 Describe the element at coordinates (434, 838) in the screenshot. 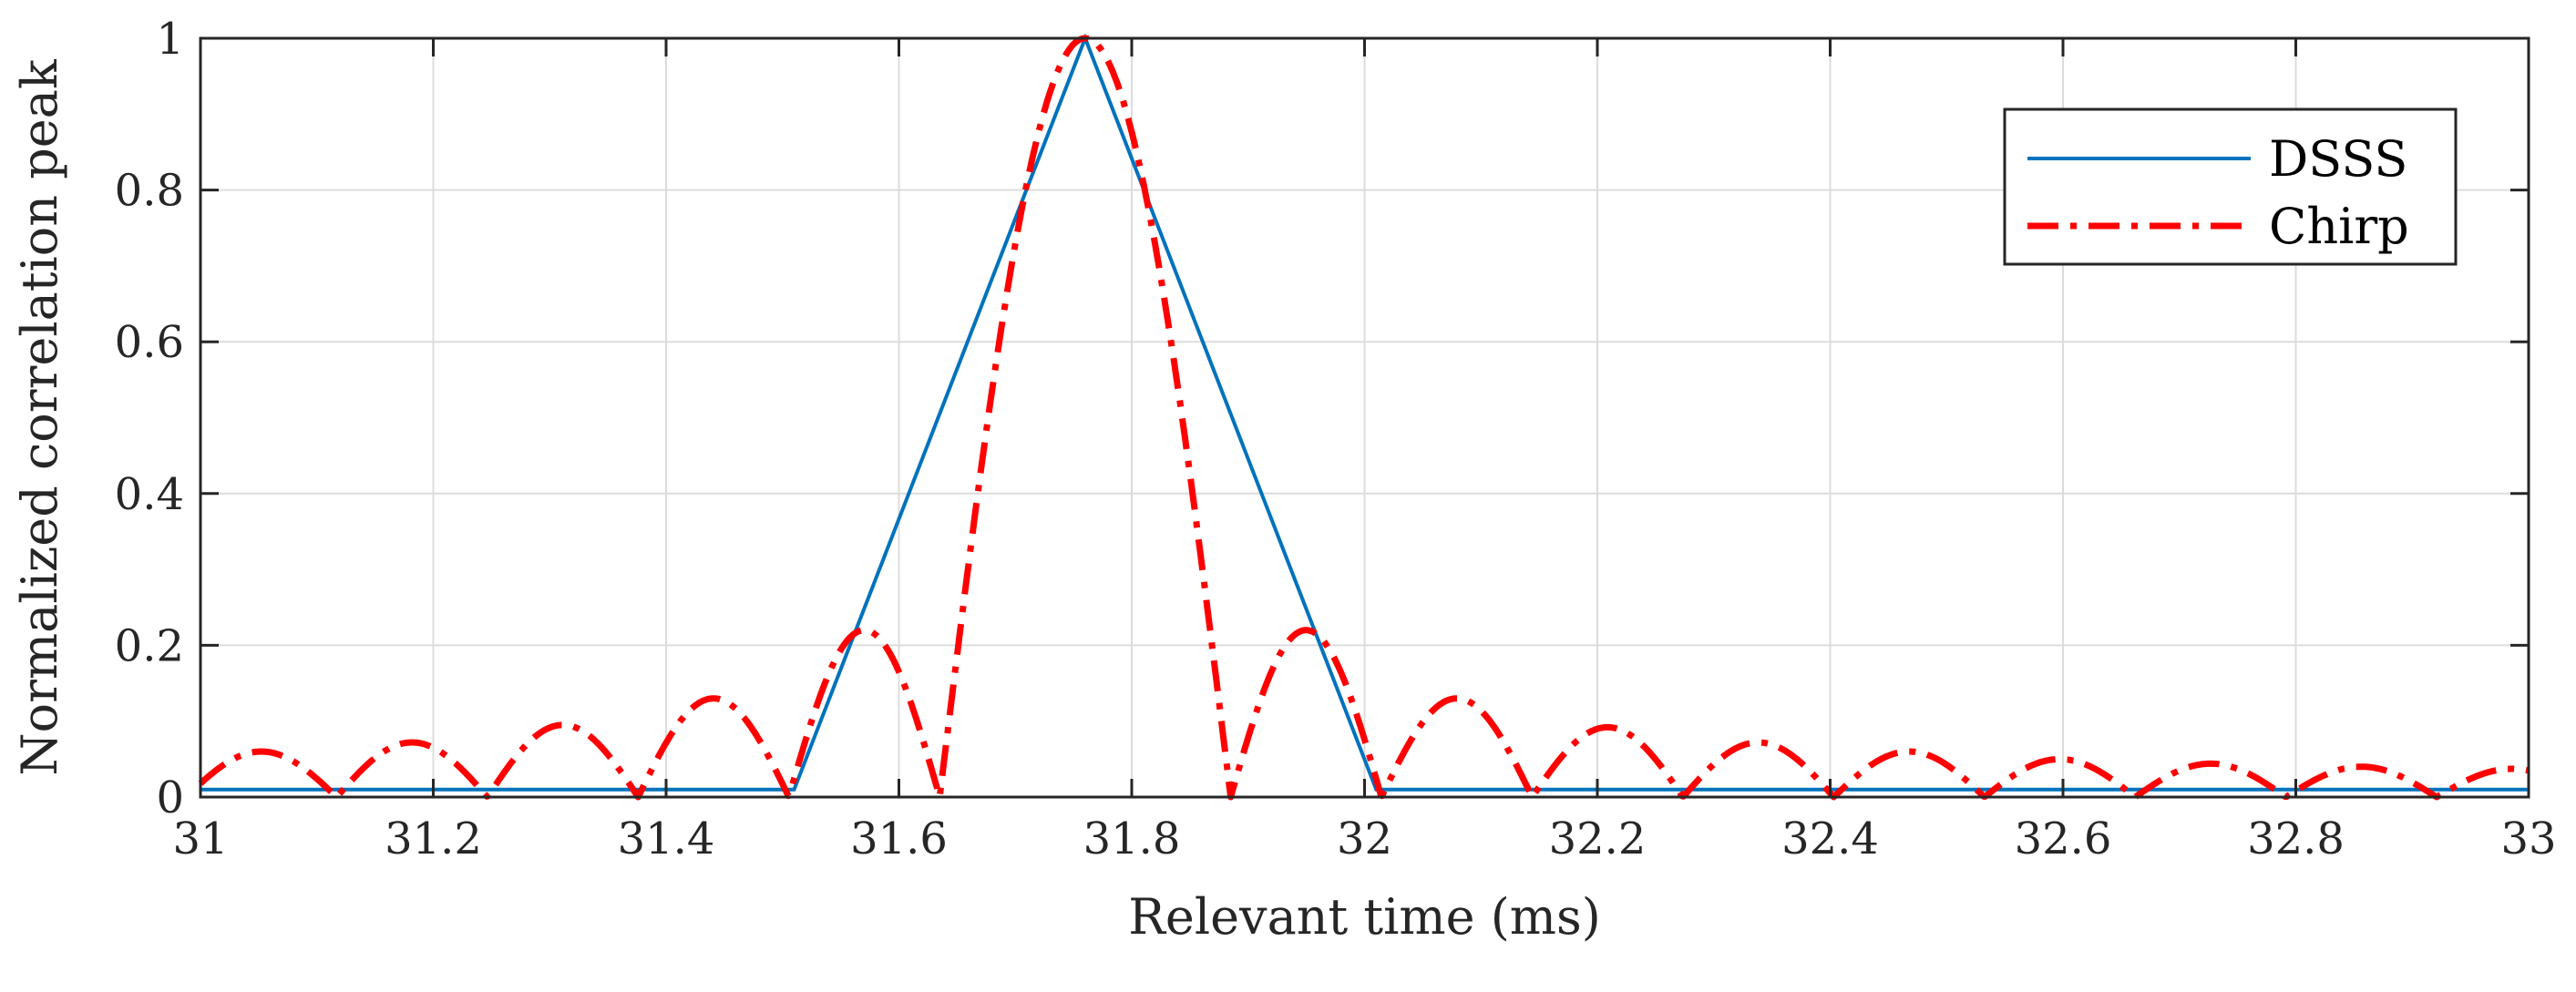

I see `x-tick-label: 31.2` at that location.